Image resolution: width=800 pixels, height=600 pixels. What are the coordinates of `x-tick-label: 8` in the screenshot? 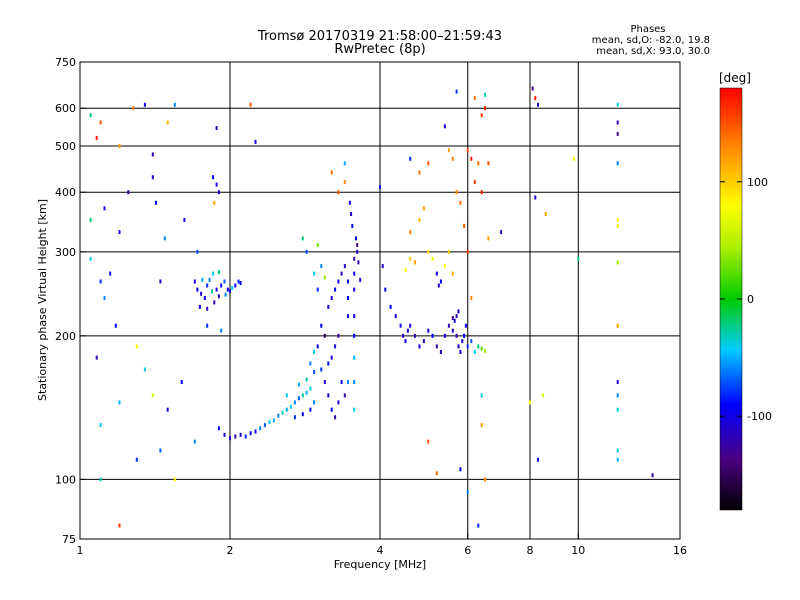 It's located at (530, 550).